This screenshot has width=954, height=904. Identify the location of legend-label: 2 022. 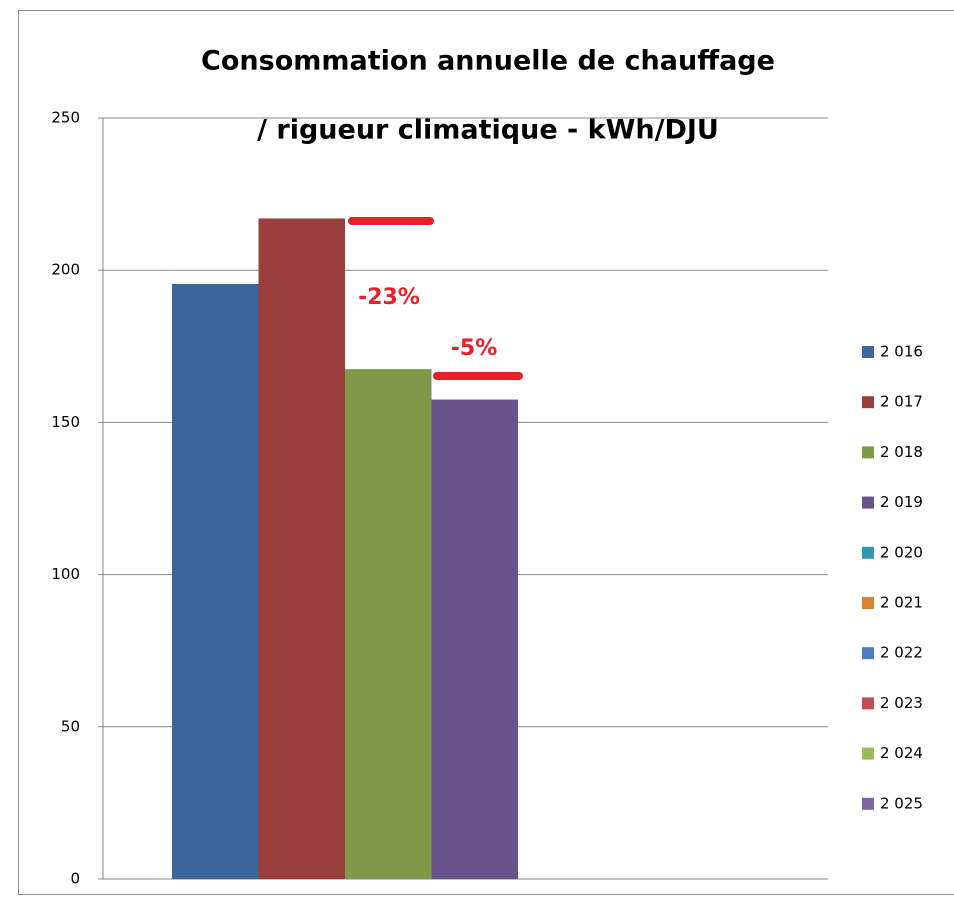
(901, 653).